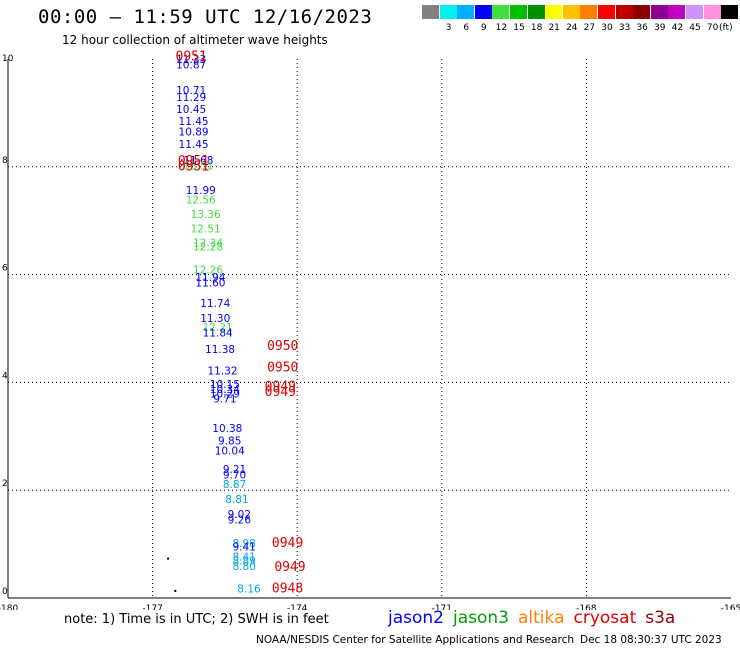 The image size is (740, 650). I want to click on time-label: 0948, so click(287, 589).